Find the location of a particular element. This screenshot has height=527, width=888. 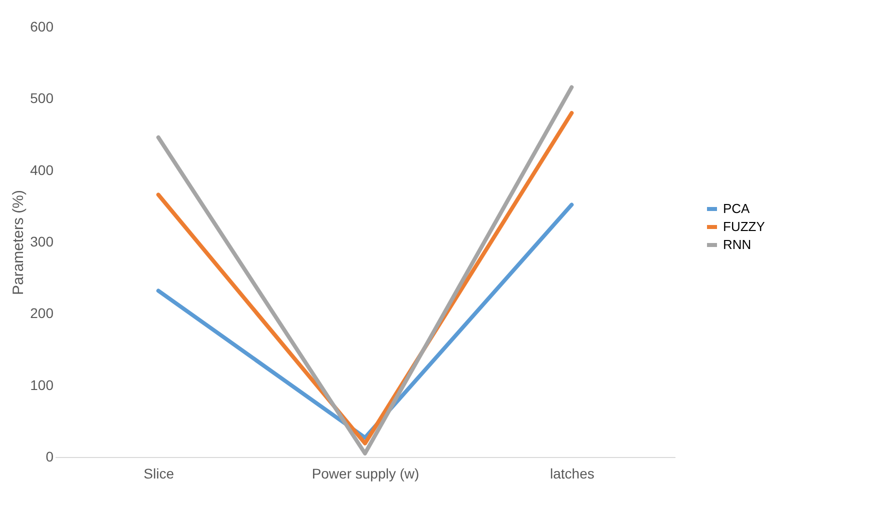

y-axis-title: Parameters (%) is located at coordinates (19, 243).